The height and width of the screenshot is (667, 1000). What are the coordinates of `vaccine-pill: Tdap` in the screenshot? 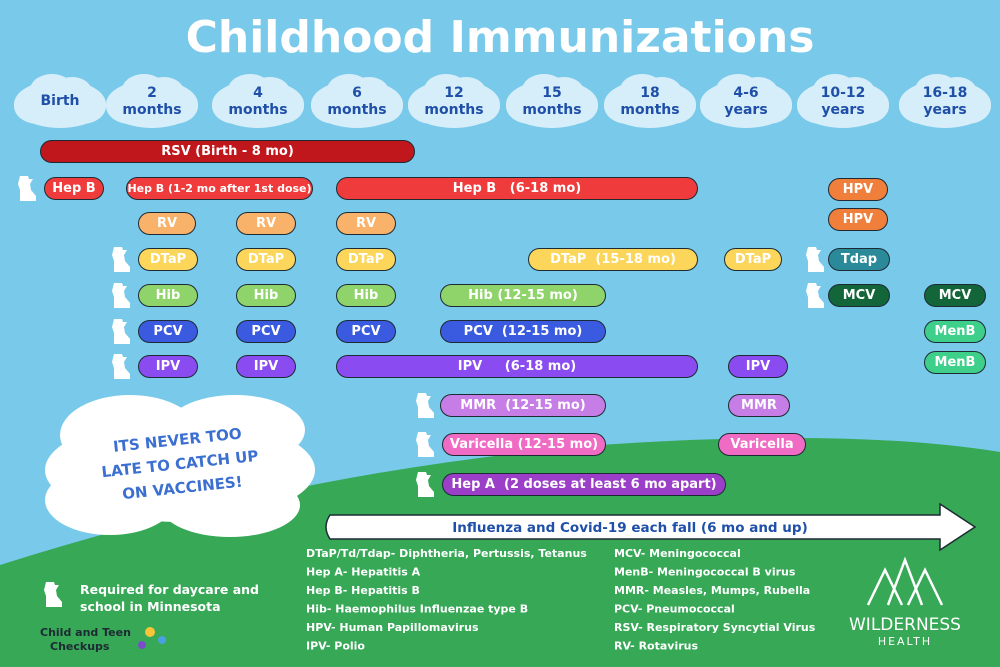 It's located at (859, 259).